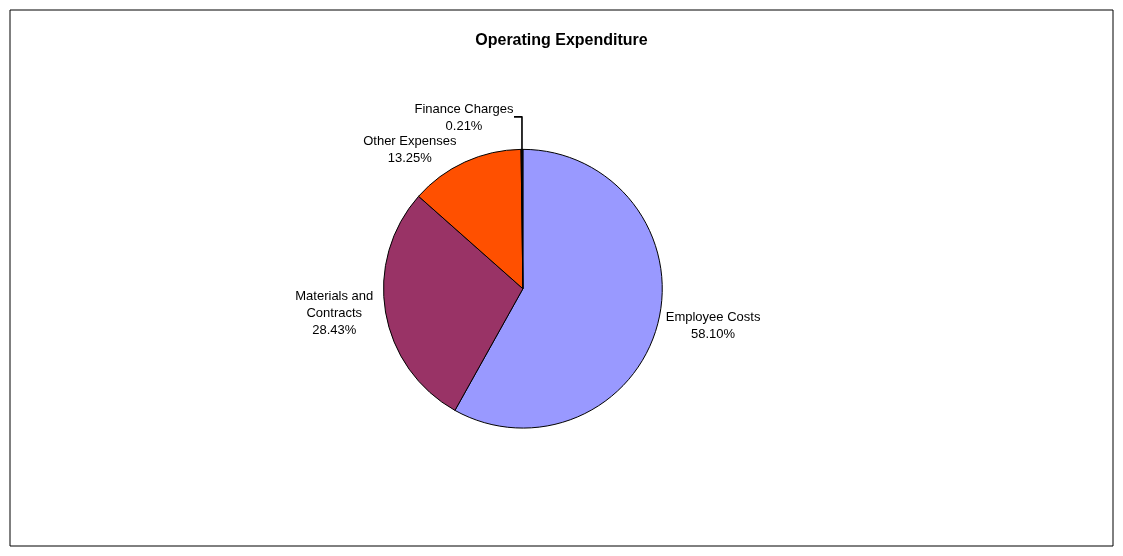  I want to click on data-label: 0.21%, so click(464, 125).